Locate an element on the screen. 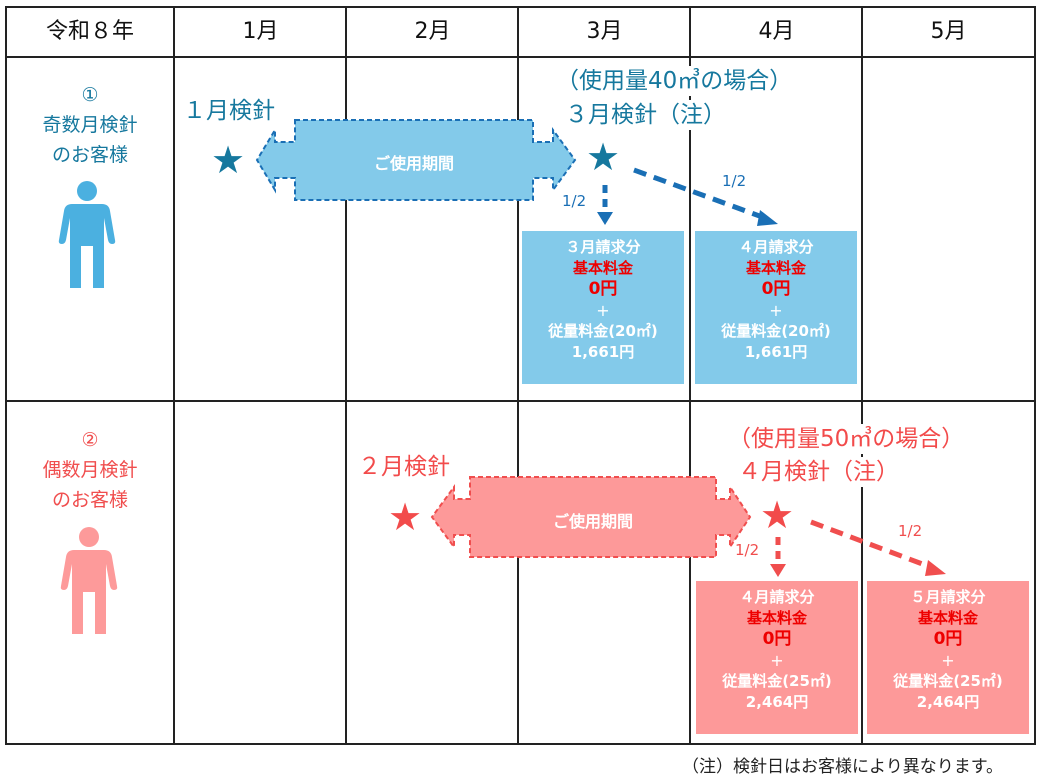 This screenshot has height=782, width=1041. even-bill-may: ５月請求分 基本料金 0円 + 従量料金(25㎡) 2,464円 is located at coordinates (948, 657).